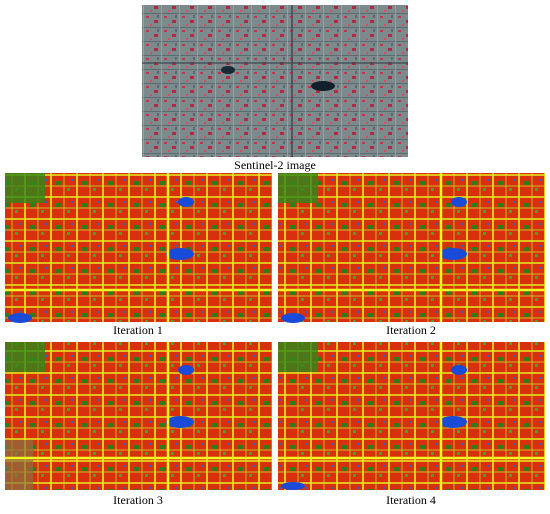 This screenshot has height=514, width=550. I want to click on caption: Iteration 3, so click(138, 500).